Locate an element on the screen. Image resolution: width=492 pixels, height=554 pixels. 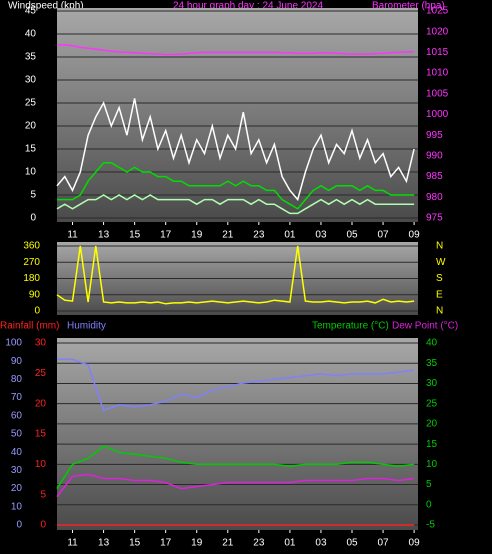
tick-label: 980 is located at coordinates (434, 197).